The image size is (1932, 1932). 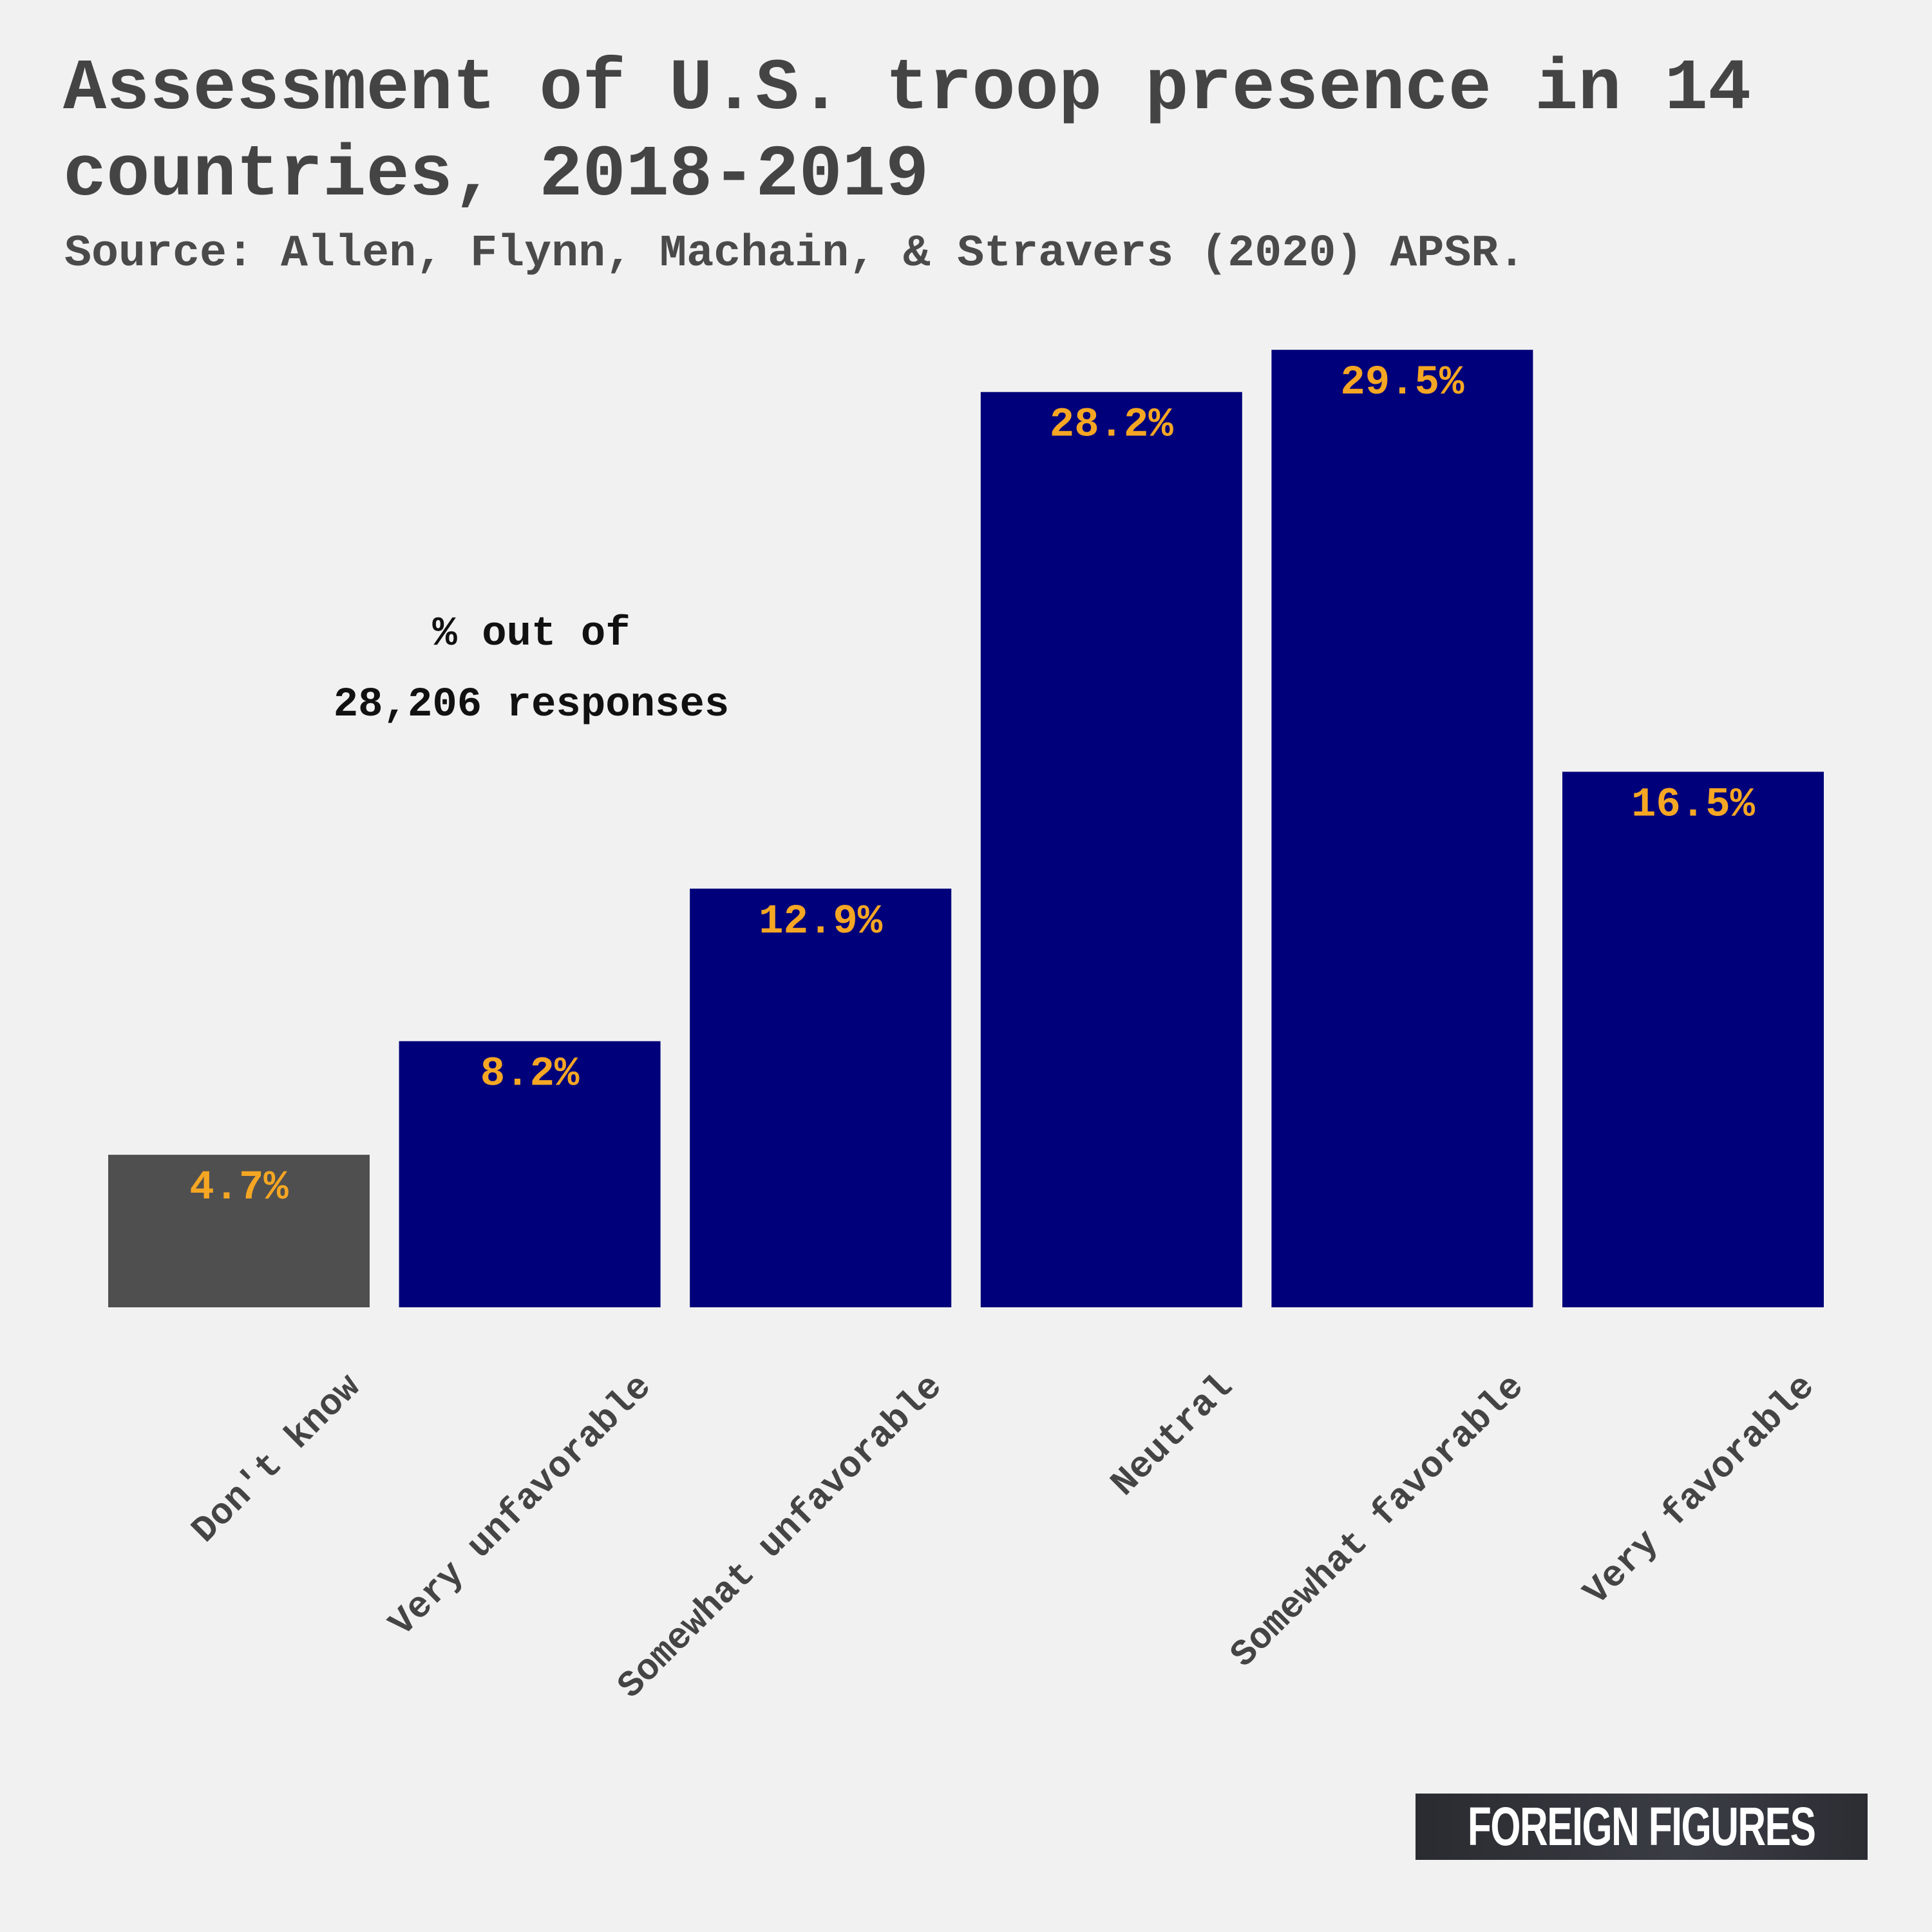 I want to click on logo-text: FOREIGN FIGURES, so click(x=1642, y=1826).